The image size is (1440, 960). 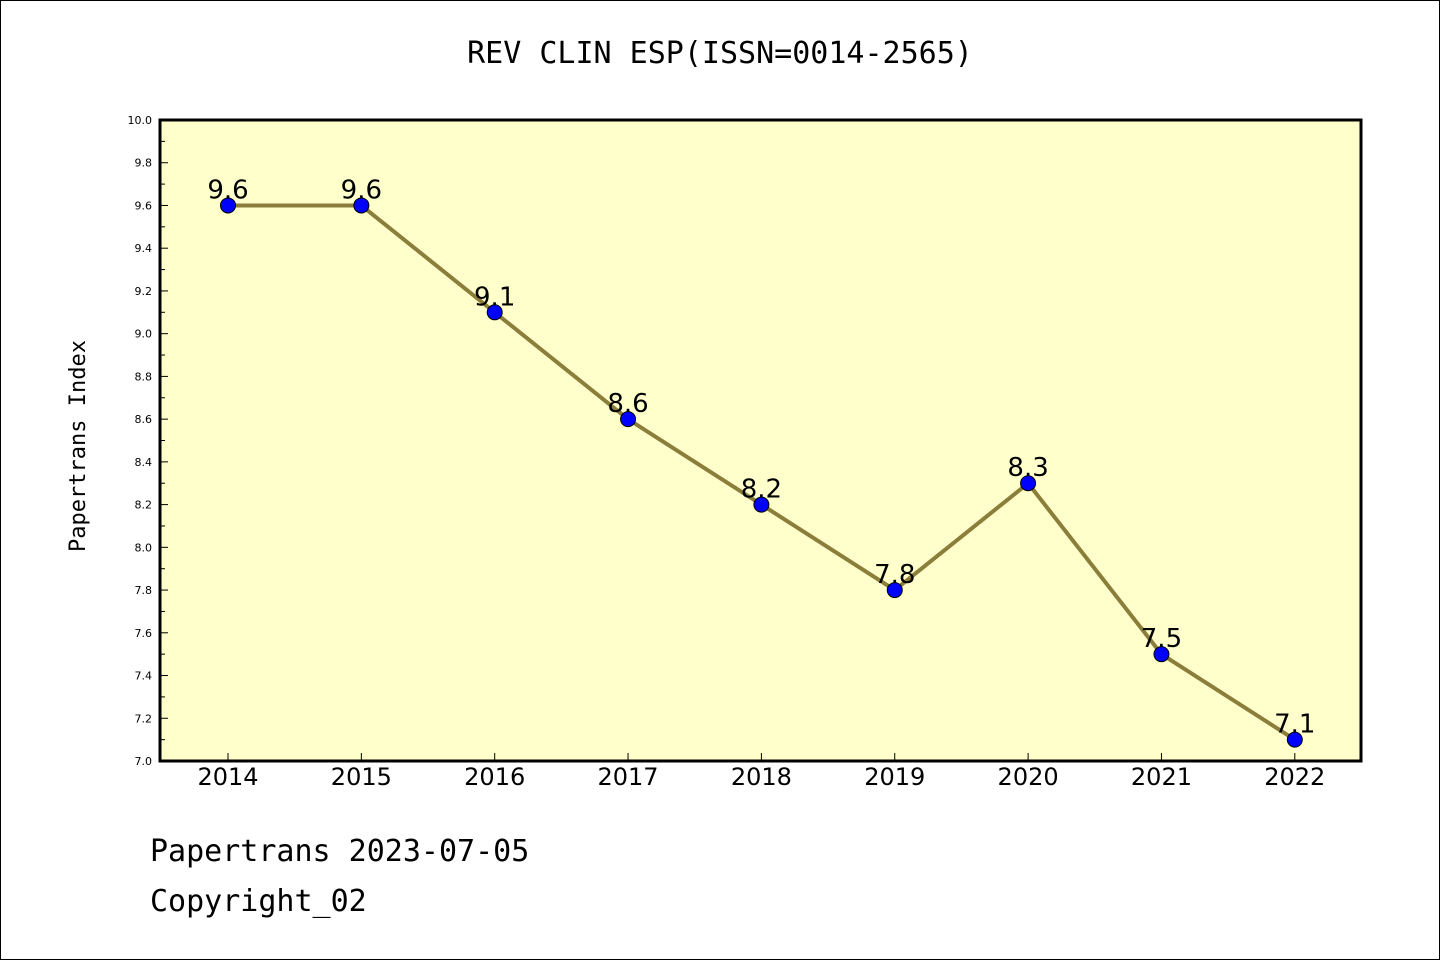 What do you see at coordinates (140, 120) in the screenshot?
I see `y-tick-label: 10.0` at bounding box center [140, 120].